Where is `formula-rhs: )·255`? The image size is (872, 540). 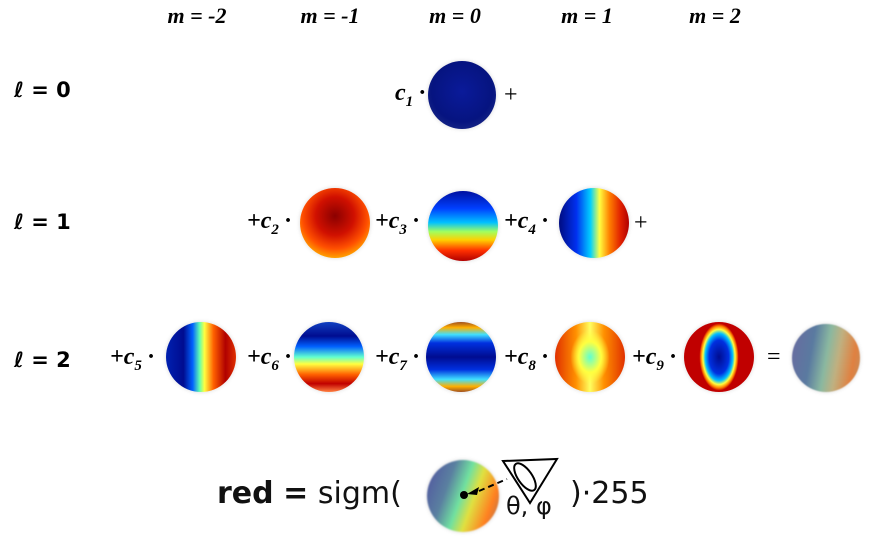
formula-rhs: )·255 is located at coordinates (609, 493).